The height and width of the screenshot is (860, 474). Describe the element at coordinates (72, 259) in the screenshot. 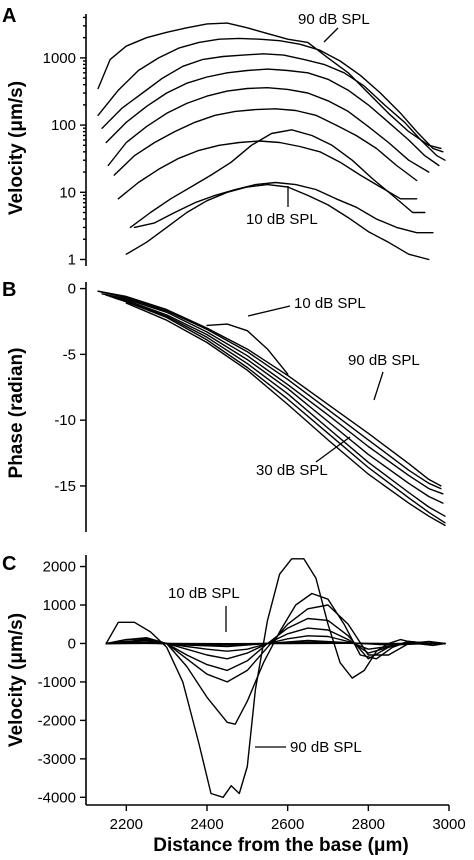

I see `panel-a-y-tick-label: 1` at that location.